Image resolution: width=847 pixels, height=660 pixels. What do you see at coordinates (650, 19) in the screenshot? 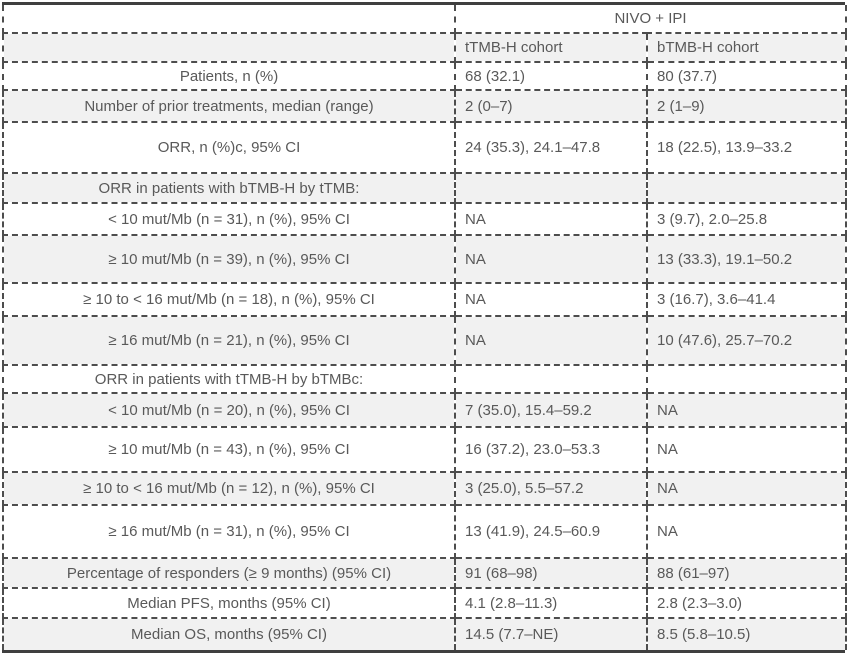
I see `group-header-cell: NIVO + IPI` at bounding box center [650, 19].